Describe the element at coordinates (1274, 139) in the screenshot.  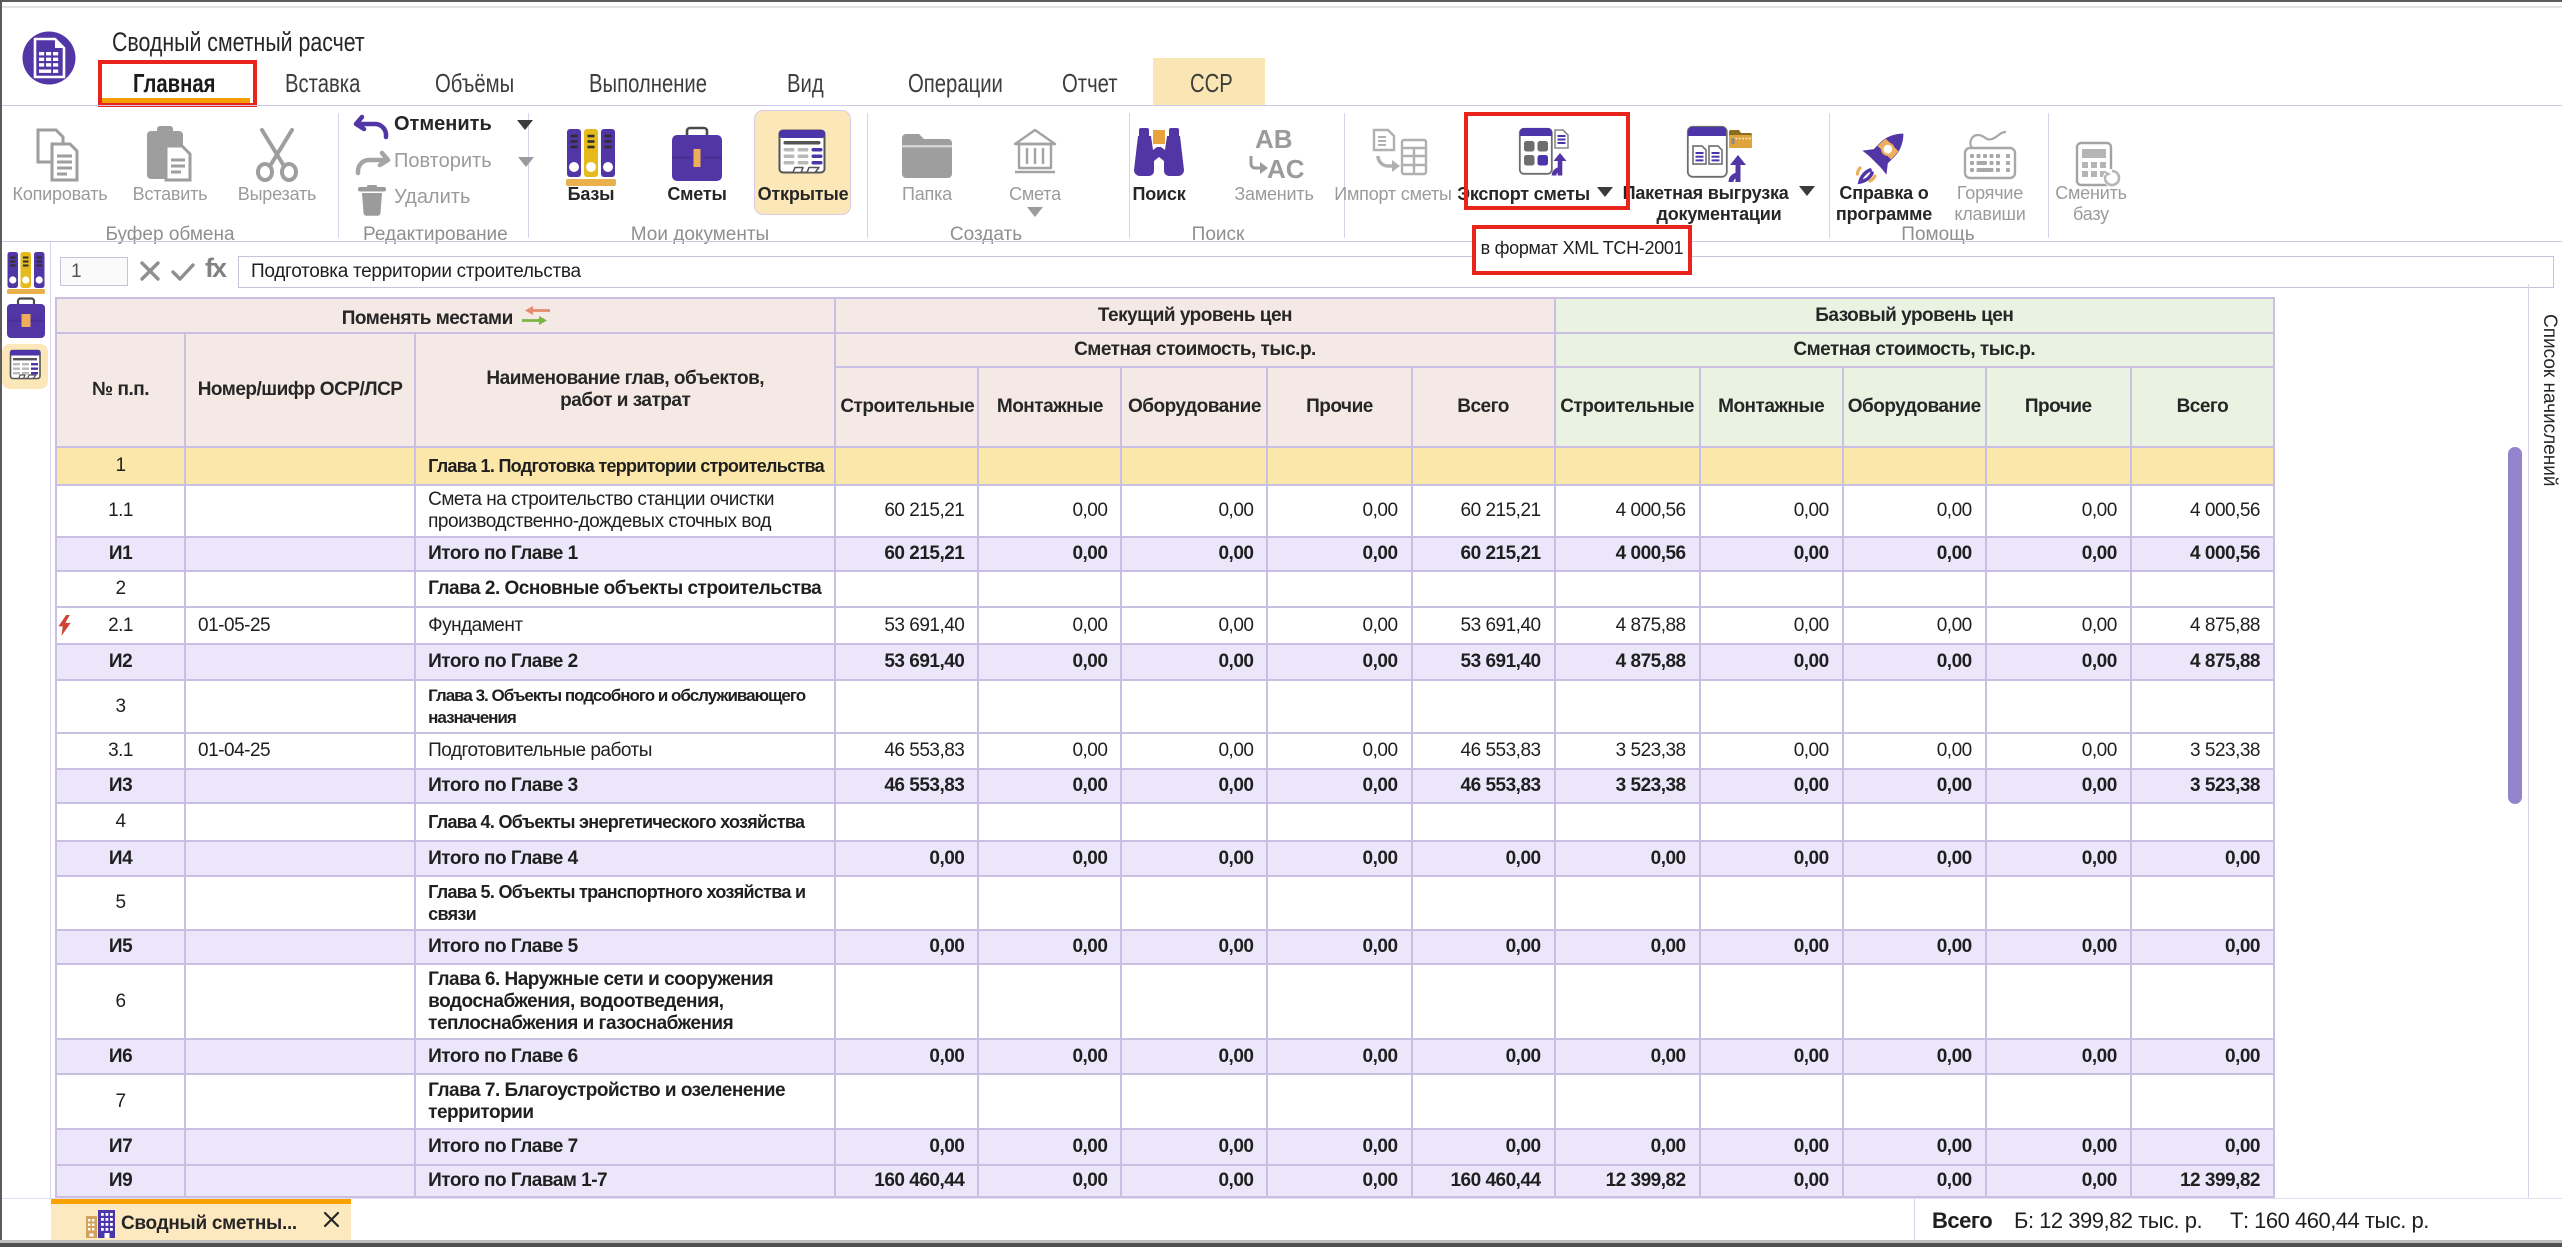
I see `svg-text: AB` at that location.